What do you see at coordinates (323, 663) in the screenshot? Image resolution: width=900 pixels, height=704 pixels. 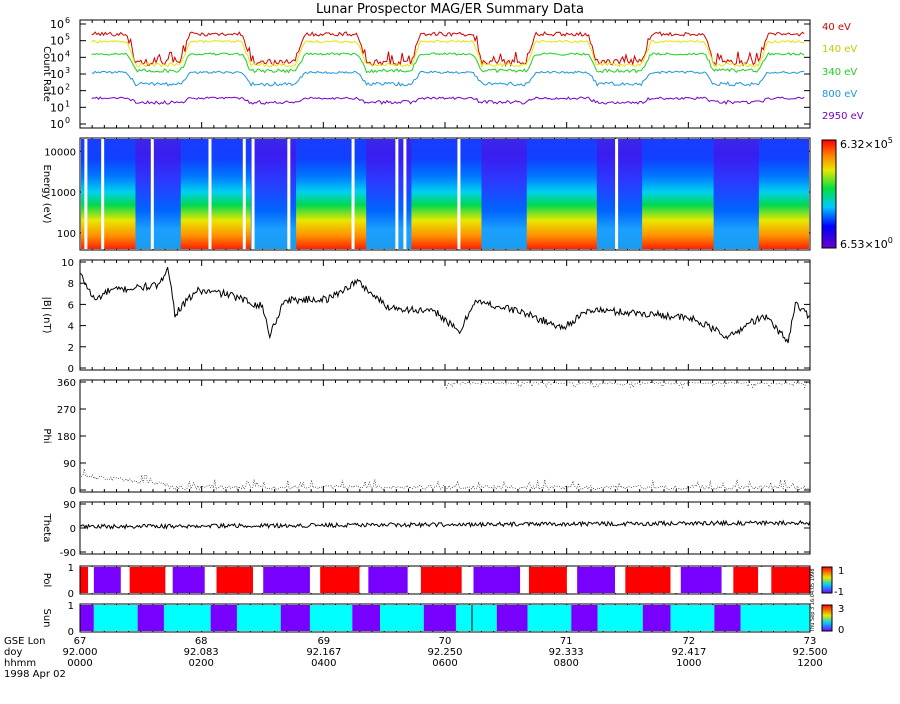 I see `hhmm-tick-label: 0400` at bounding box center [323, 663].